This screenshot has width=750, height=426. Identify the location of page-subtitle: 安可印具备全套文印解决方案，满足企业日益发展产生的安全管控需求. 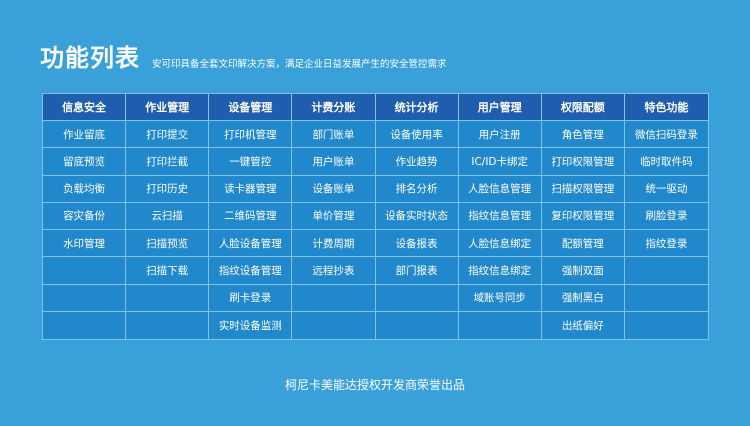
(299, 64).